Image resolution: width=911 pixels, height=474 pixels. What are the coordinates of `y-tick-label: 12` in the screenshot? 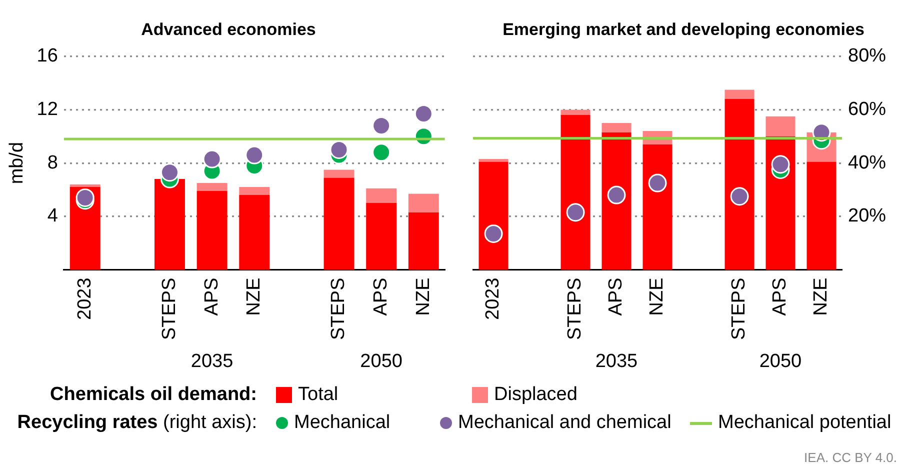 It's located at (47, 109).